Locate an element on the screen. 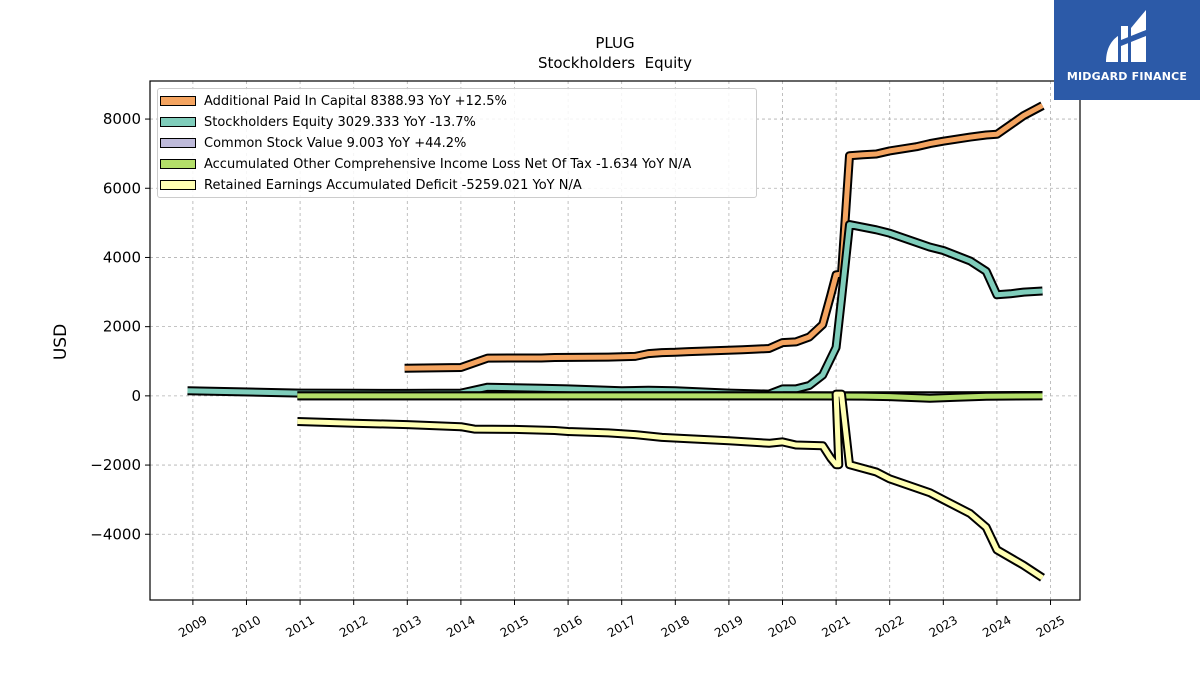 The width and height of the screenshot is (1200, 675). y-tick-label: 2000 is located at coordinates (122, 327).